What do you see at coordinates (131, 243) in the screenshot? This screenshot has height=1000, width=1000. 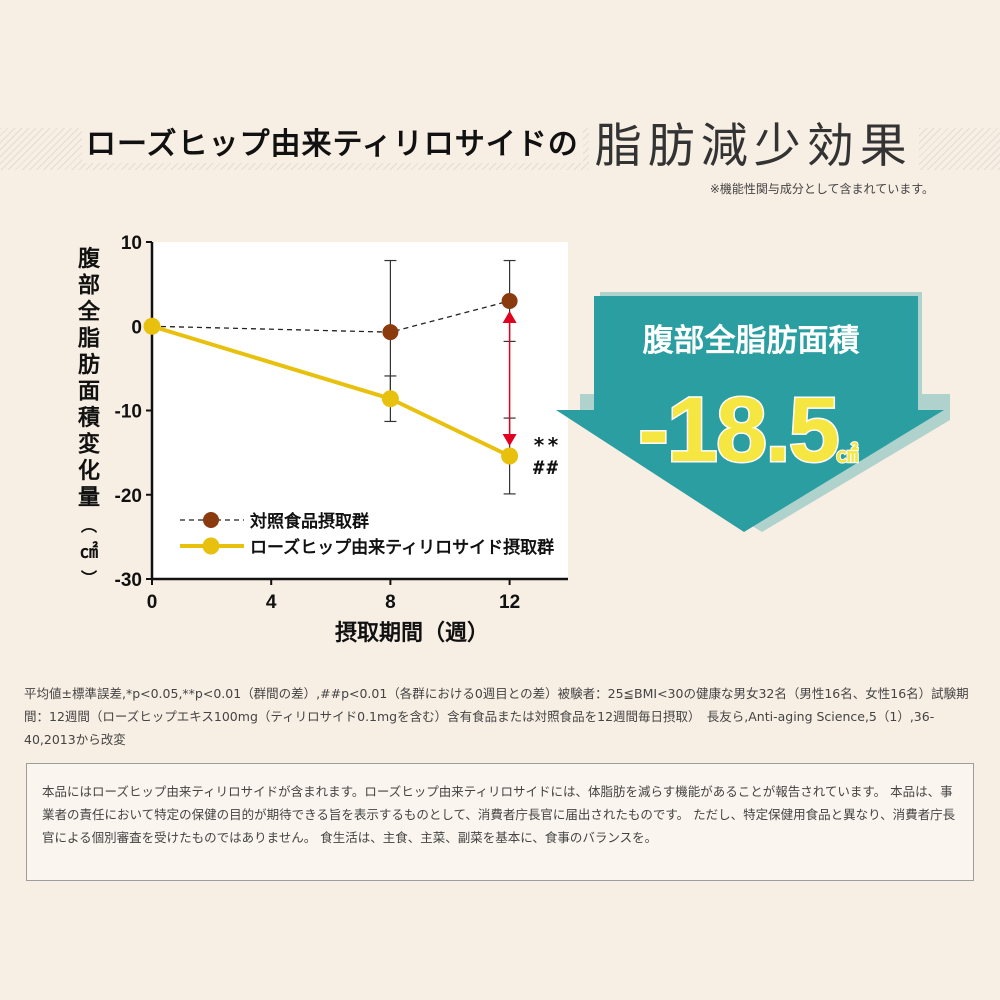 I see `y-tick-label: 10` at bounding box center [131, 243].